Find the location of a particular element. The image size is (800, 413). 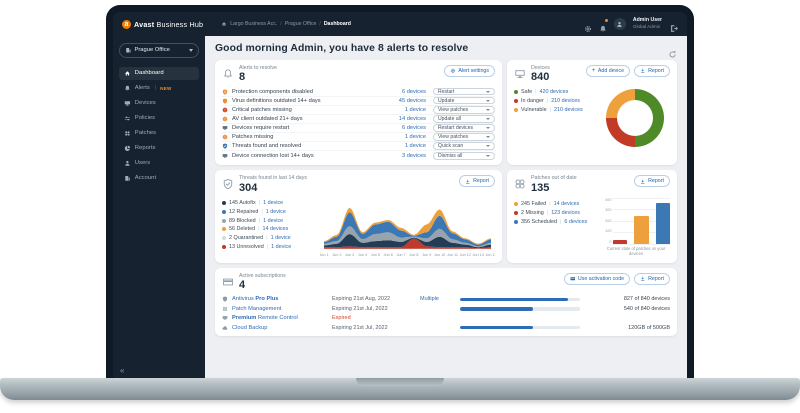

org-selector: Prague Office is located at coordinates (159, 50).